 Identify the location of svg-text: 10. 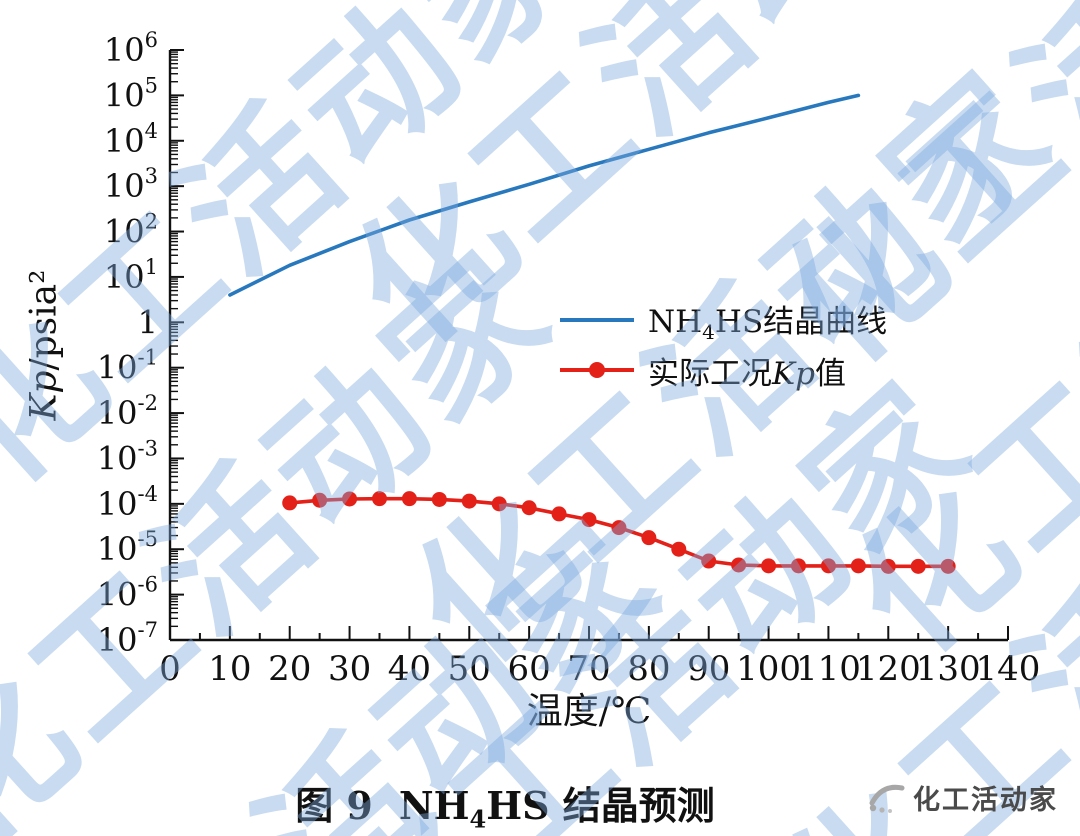
(229, 669).